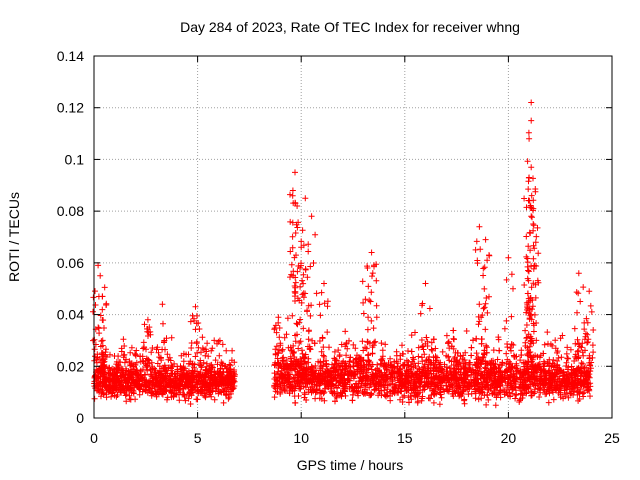 The width and height of the screenshot is (640, 480). Describe the element at coordinates (70, 263) in the screenshot. I see `y-tick-label: 0.06` at that location.